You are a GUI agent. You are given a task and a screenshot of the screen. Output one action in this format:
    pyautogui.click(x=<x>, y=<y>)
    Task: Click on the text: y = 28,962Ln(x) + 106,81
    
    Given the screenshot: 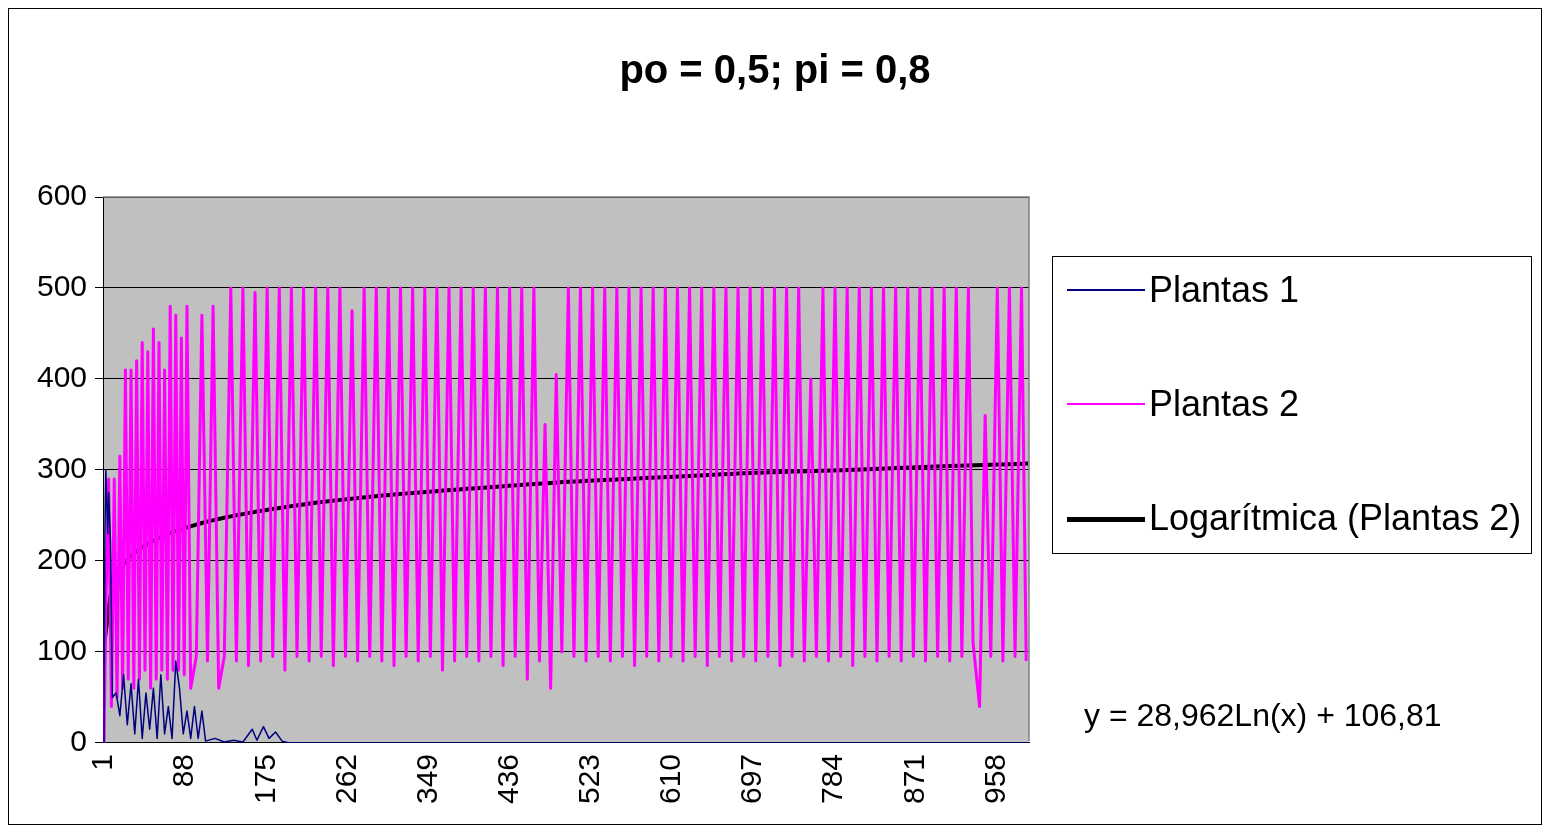 What is the action you would take?
    pyautogui.click(x=1263, y=715)
    